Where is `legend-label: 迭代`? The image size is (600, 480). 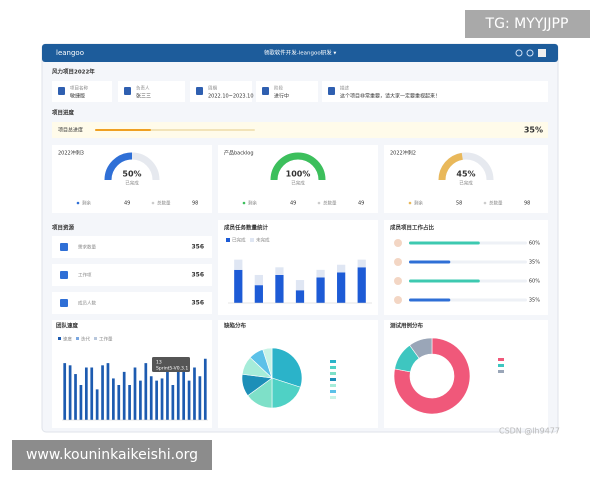
legend-label: 迭代 is located at coordinates (85, 339).